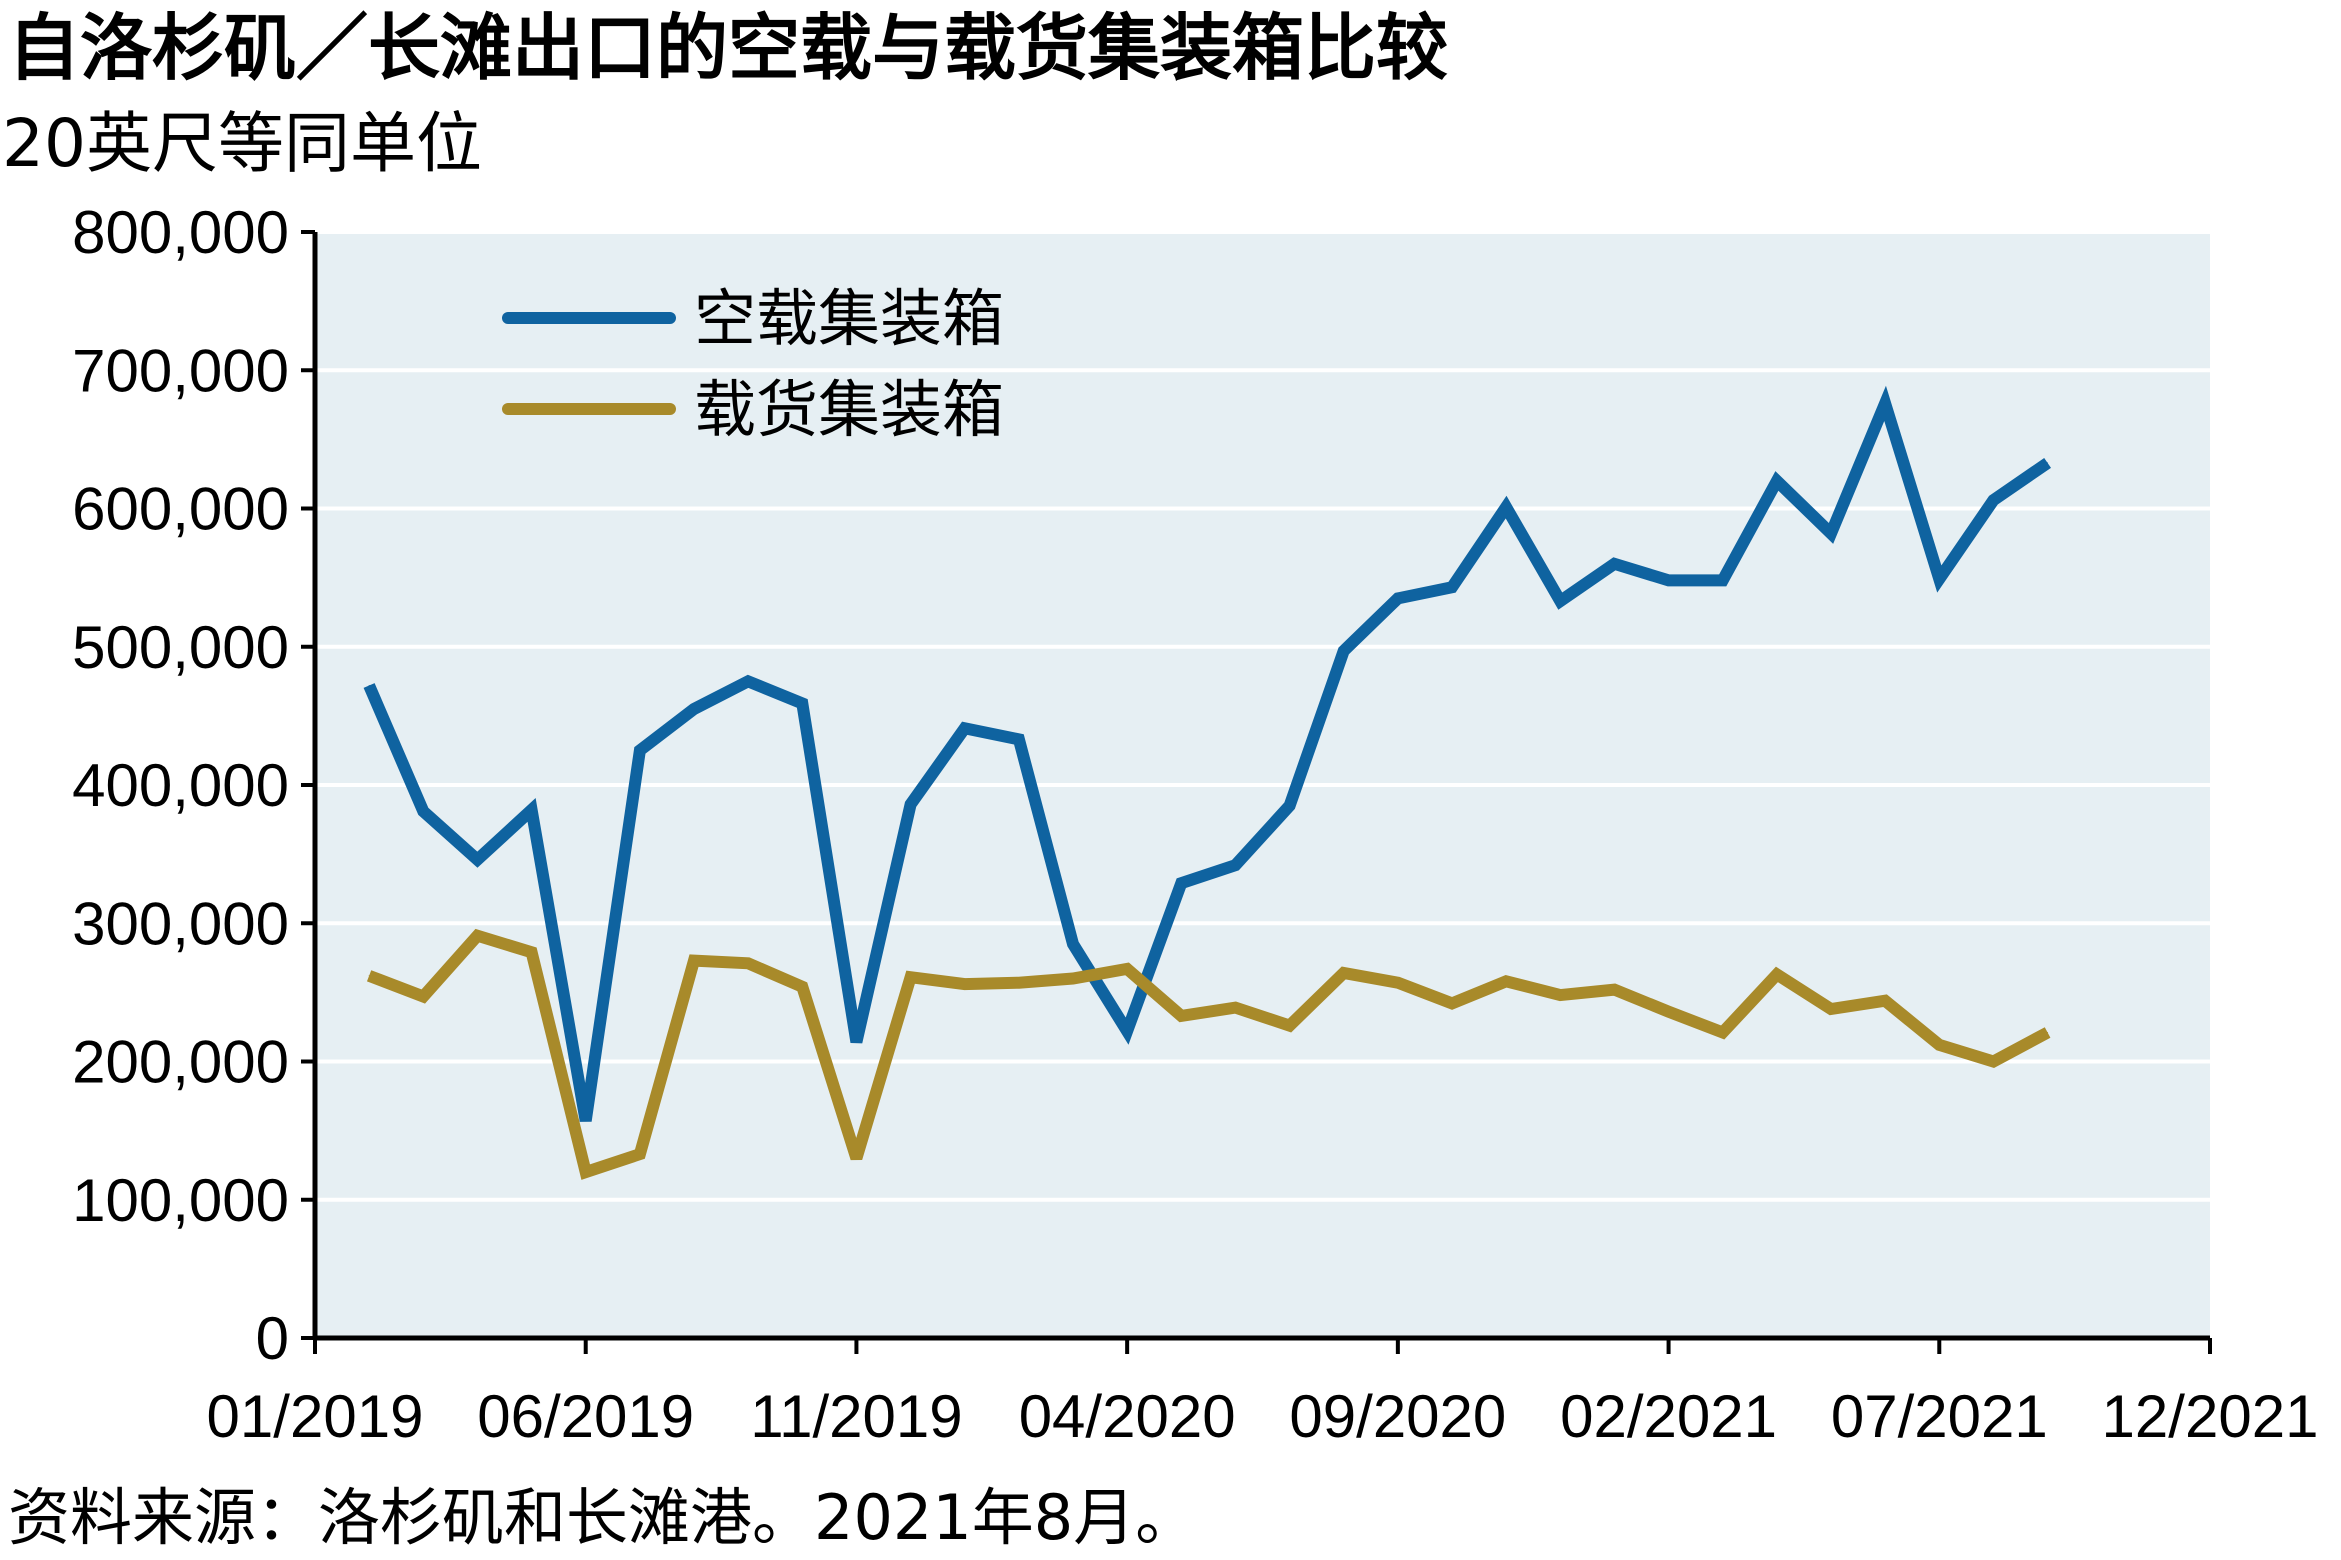 The height and width of the screenshot is (1560, 2341). I want to click on x-tick-label: 12/2021, so click(2210, 1416).